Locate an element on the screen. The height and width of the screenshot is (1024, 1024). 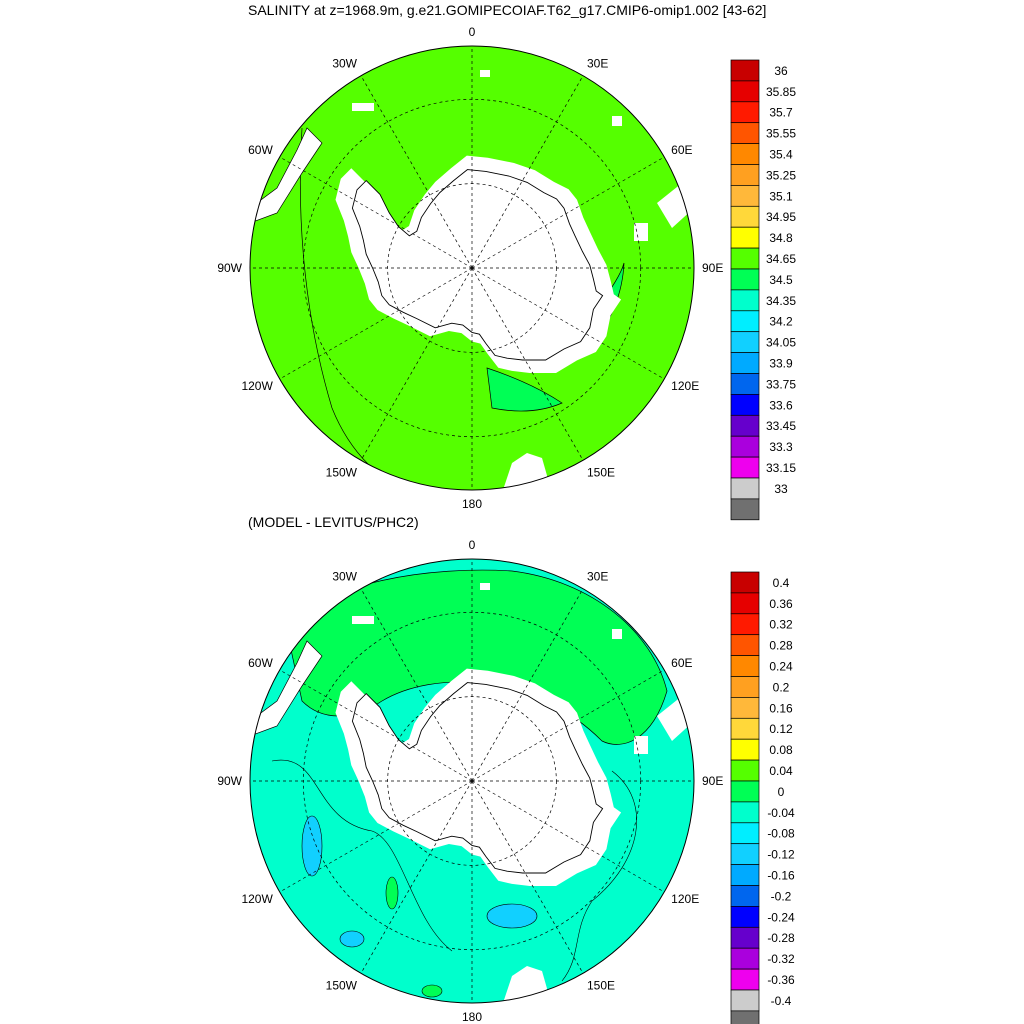
colorbar-label: 36 is located at coordinates (781, 71).